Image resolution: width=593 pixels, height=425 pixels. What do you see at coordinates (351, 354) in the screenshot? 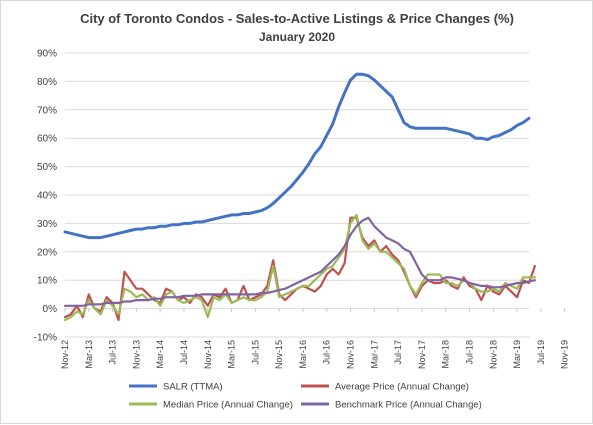
I see `x-tick-label: Nov-16` at bounding box center [351, 354].